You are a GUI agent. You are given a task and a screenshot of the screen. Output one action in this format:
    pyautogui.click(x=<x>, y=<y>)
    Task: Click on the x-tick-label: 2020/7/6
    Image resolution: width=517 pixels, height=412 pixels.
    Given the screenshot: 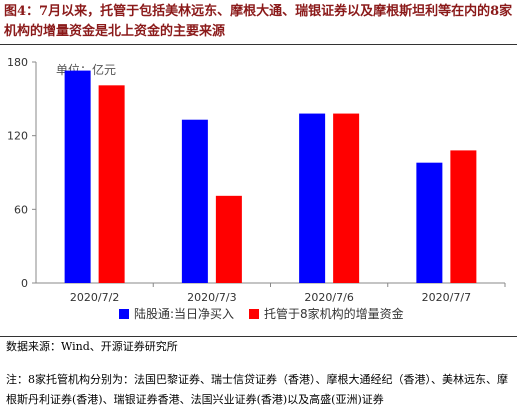 What is the action you would take?
    pyautogui.click(x=328, y=297)
    